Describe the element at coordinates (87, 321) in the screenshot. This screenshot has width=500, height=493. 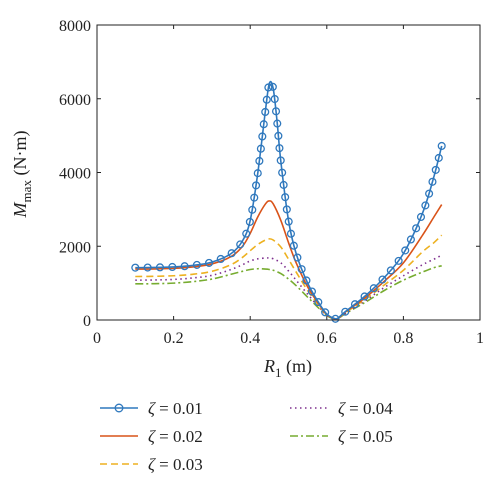
I see `y-tick-label: 0` at that location.